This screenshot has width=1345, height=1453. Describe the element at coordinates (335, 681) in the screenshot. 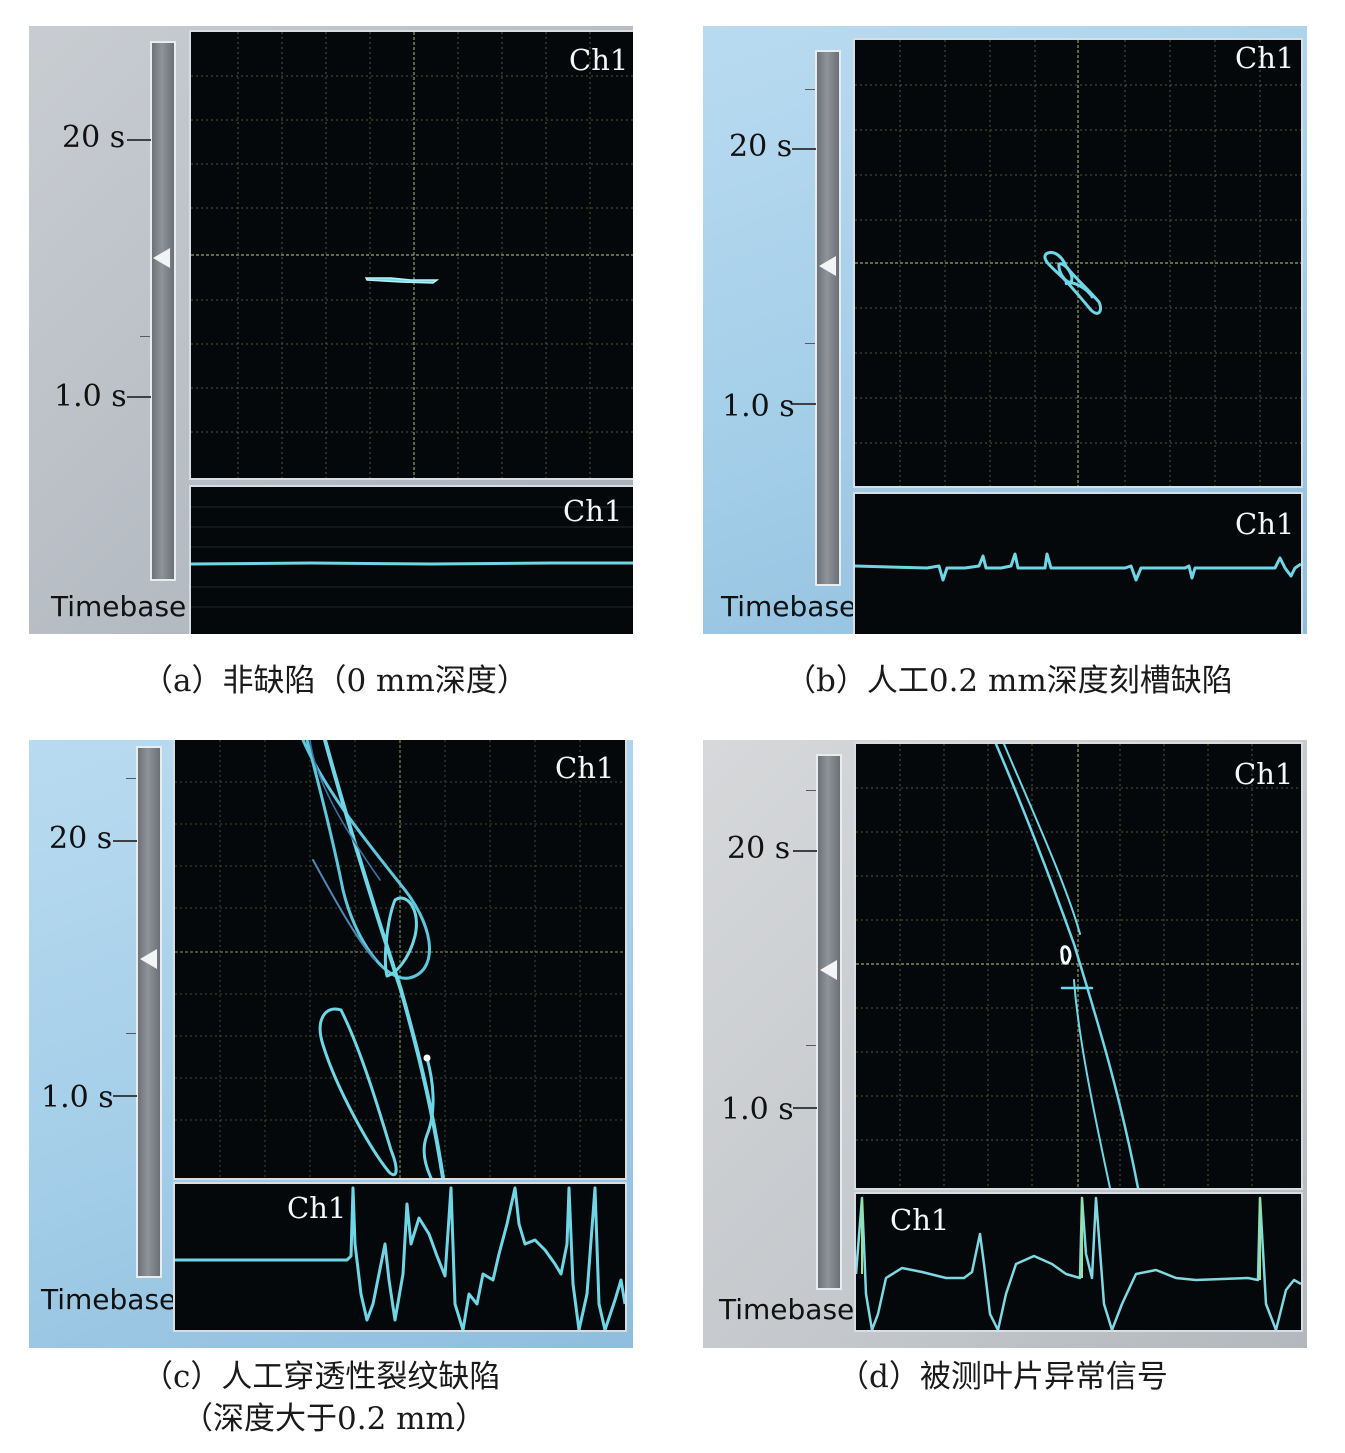

I see `caption-a: （a）非缺陷（0 mm深度）` at that location.